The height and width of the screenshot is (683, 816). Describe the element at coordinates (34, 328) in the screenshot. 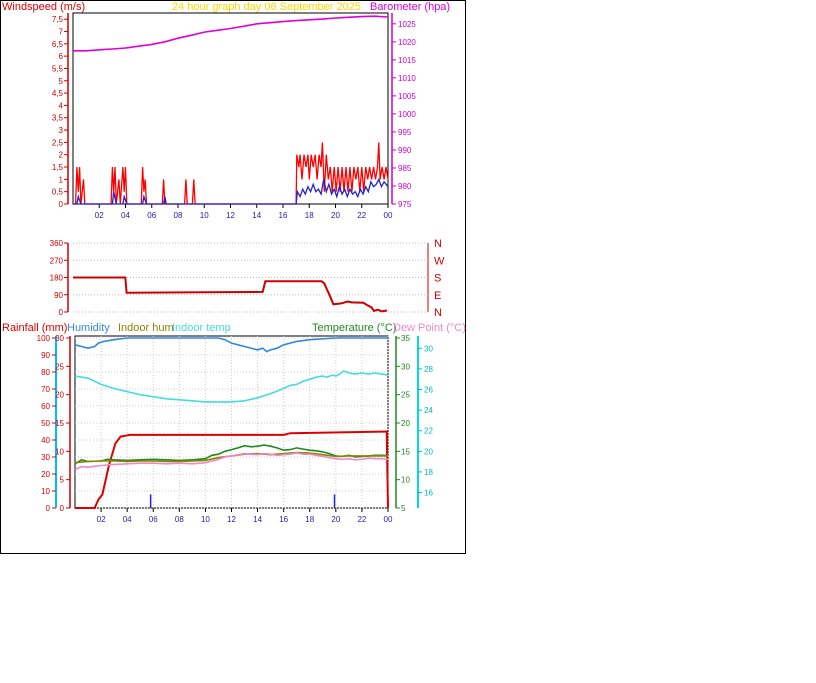

I see `rainfall-axis-label: Rainfall (mm)` at that location.